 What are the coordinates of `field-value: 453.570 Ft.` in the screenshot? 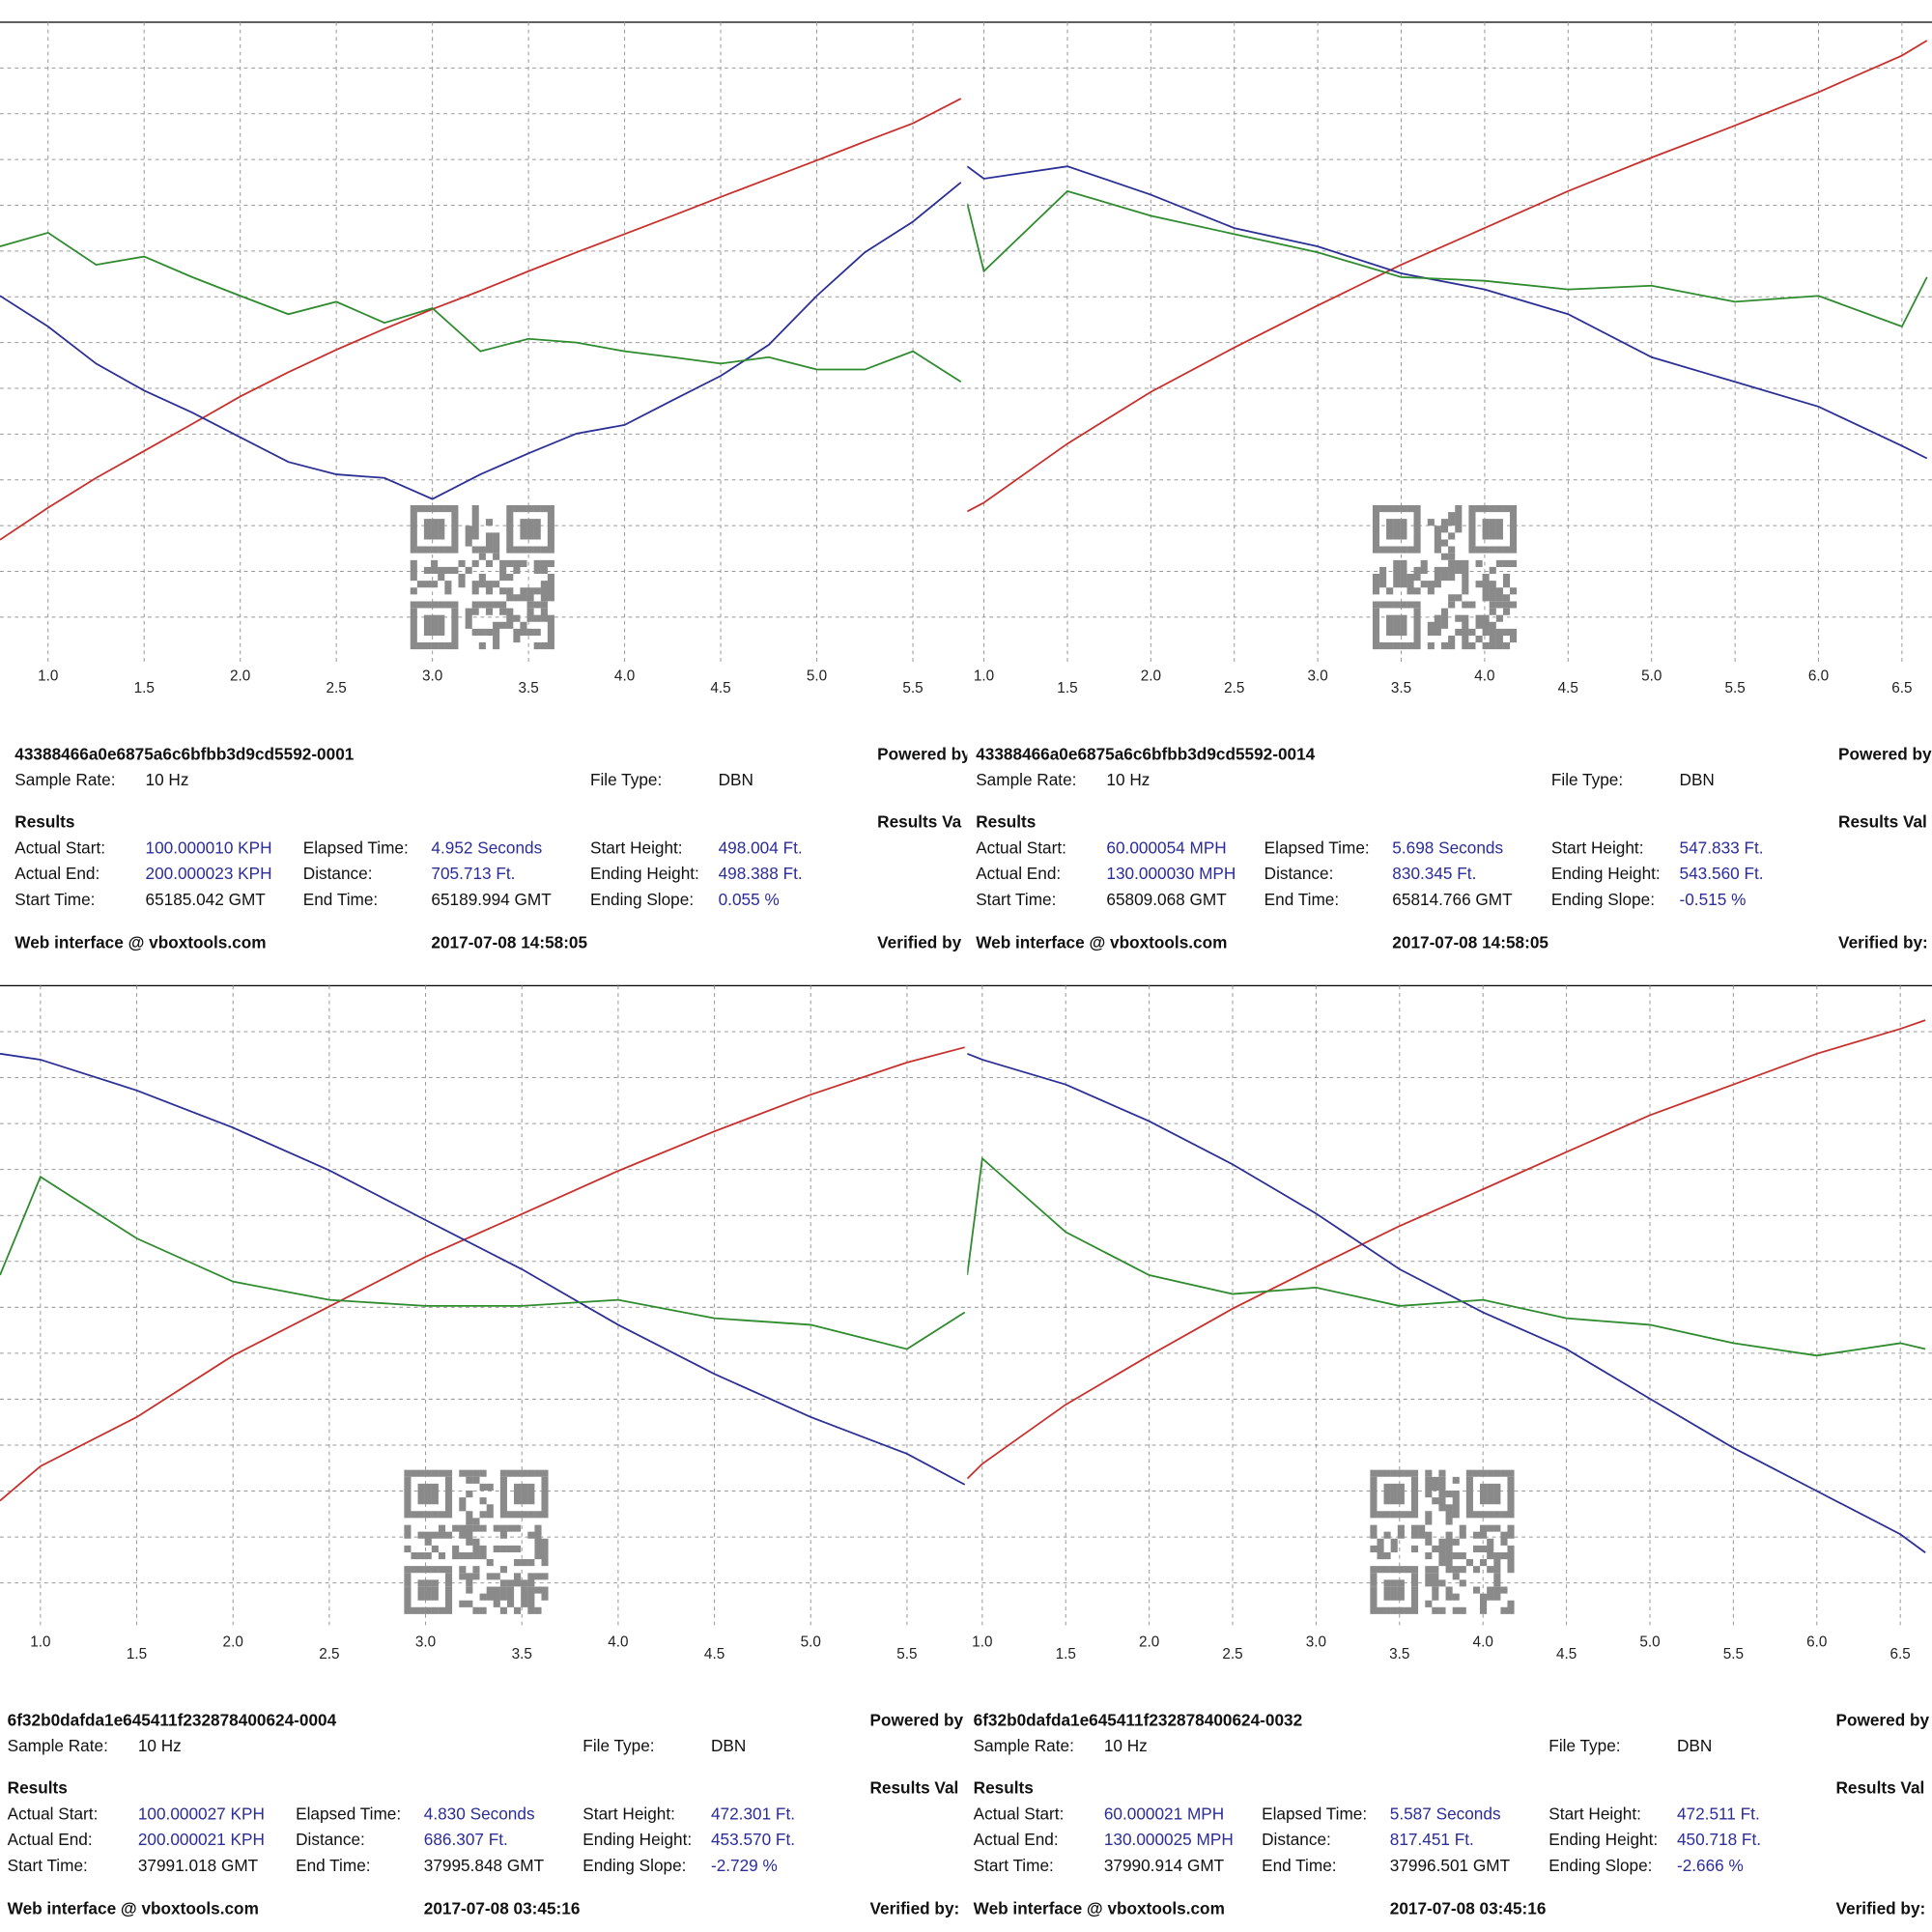 It's located at (753, 1839).